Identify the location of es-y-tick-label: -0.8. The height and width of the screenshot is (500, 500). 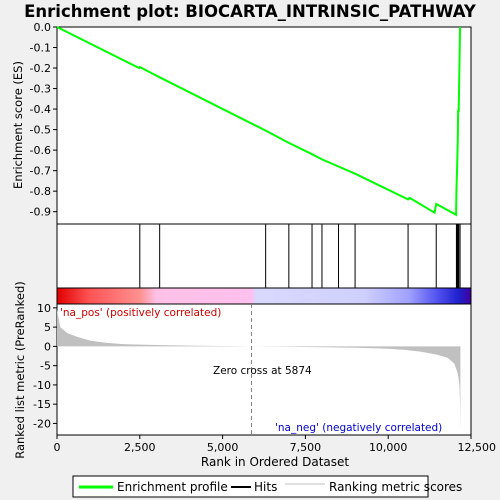
(40, 191).